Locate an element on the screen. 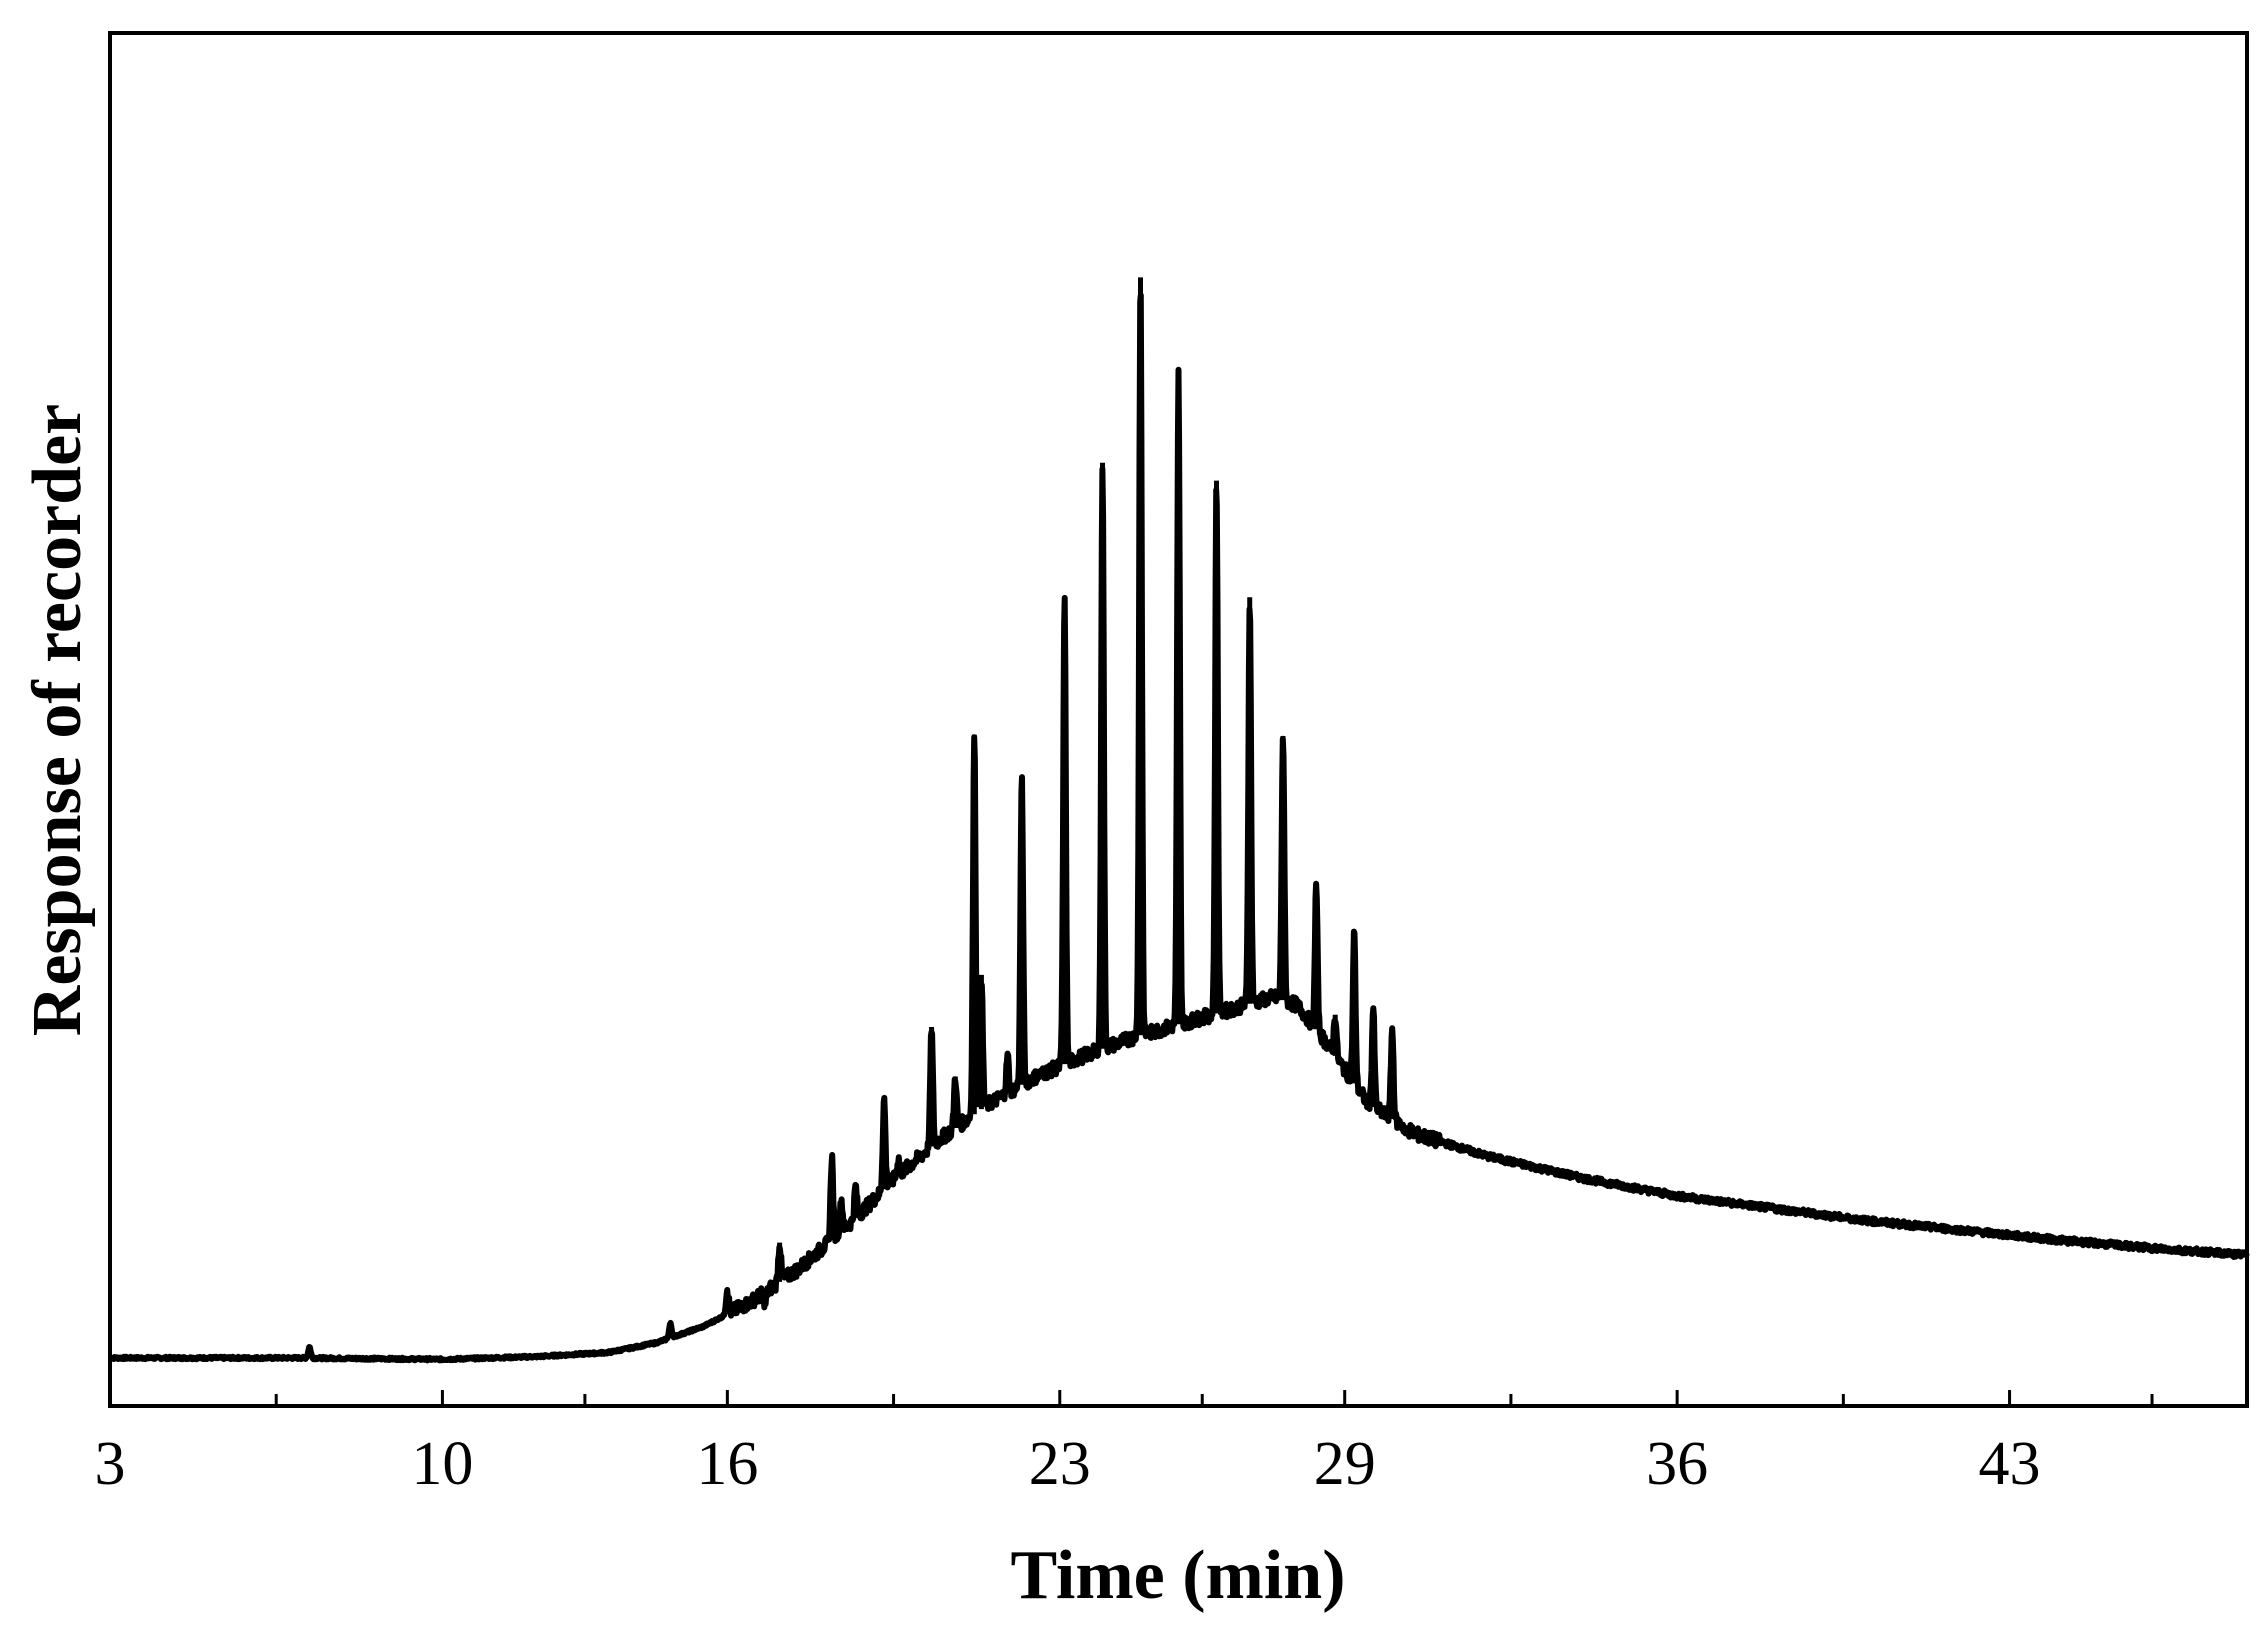  x-tick-label: 23 is located at coordinates (1060, 1464).